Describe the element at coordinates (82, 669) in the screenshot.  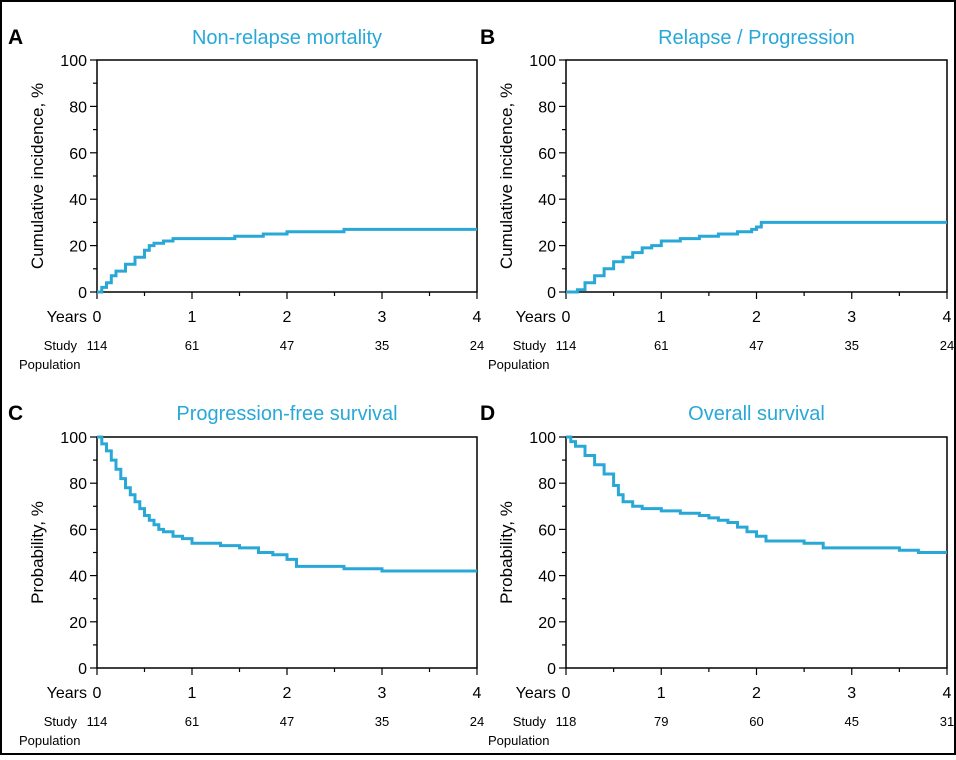
I see `panel-c-y-tick-label: 0` at that location.